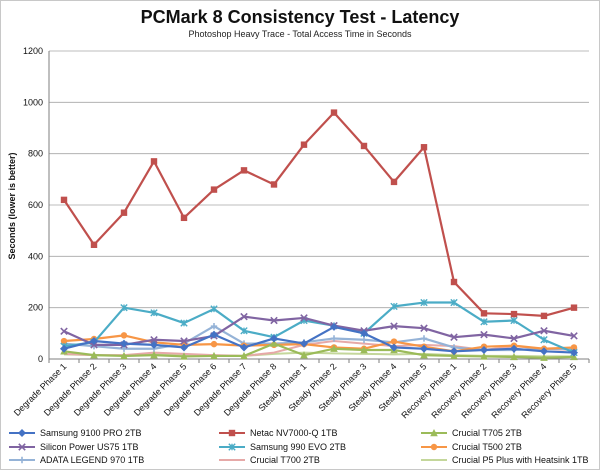  What do you see at coordinates (487, 433) in the screenshot?
I see `legend-label: Crucial T705 2TB` at bounding box center [487, 433].